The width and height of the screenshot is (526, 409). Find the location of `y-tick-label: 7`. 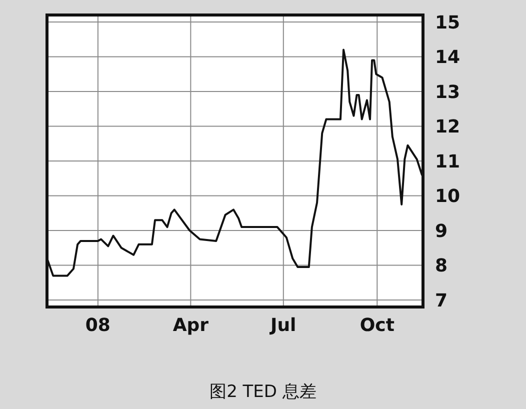

y-tick-label: 7 is located at coordinates (441, 301).